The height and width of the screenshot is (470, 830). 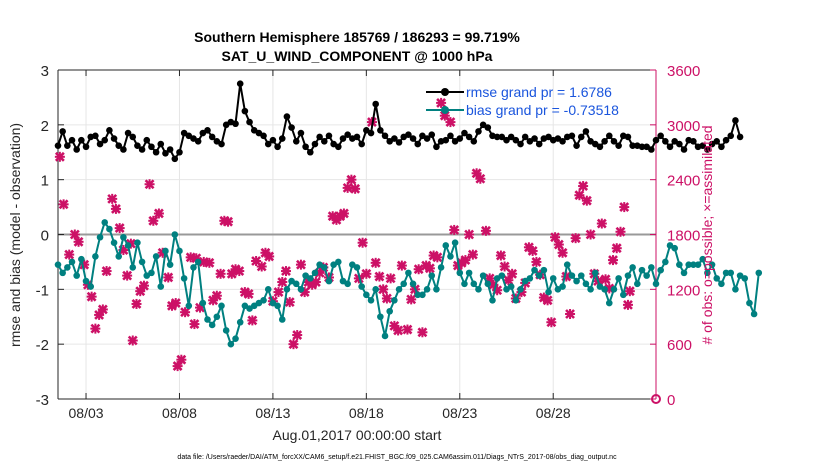 What do you see at coordinates (15, 235) in the screenshot?
I see `y-axis-label-left: rmse and bias (model - observation)` at bounding box center [15, 235].